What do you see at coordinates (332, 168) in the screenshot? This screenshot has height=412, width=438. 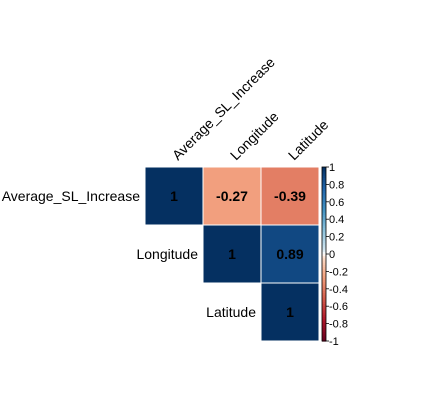 I see `colorbar-tick-label: 1` at bounding box center [332, 168].